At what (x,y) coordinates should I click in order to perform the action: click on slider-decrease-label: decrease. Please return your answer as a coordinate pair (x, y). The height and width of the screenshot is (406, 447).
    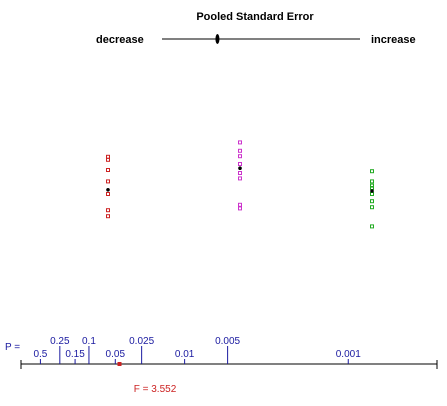
    Looking at the image, I should click on (120, 40).